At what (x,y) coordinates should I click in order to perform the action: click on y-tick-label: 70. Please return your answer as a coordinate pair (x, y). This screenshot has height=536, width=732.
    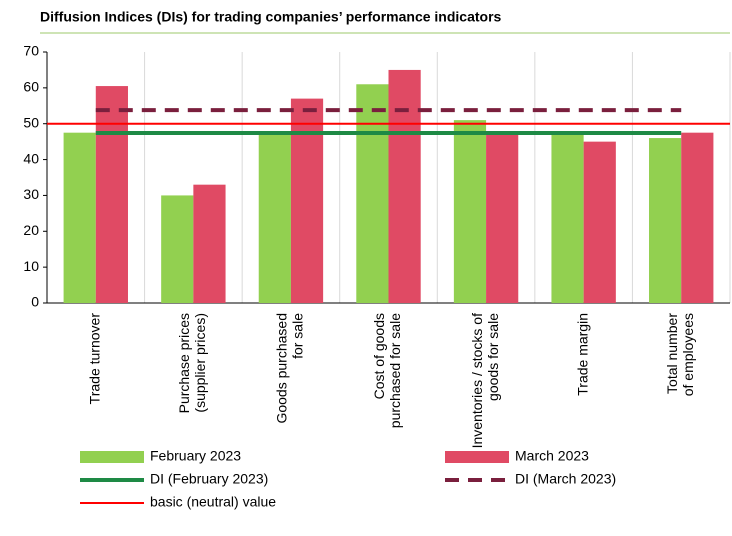
    Looking at the image, I should click on (31, 51).